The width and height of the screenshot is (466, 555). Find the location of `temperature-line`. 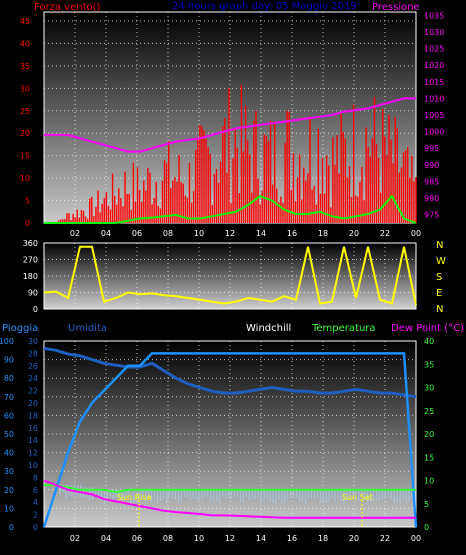

temperature-line is located at coordinates (230, 489).